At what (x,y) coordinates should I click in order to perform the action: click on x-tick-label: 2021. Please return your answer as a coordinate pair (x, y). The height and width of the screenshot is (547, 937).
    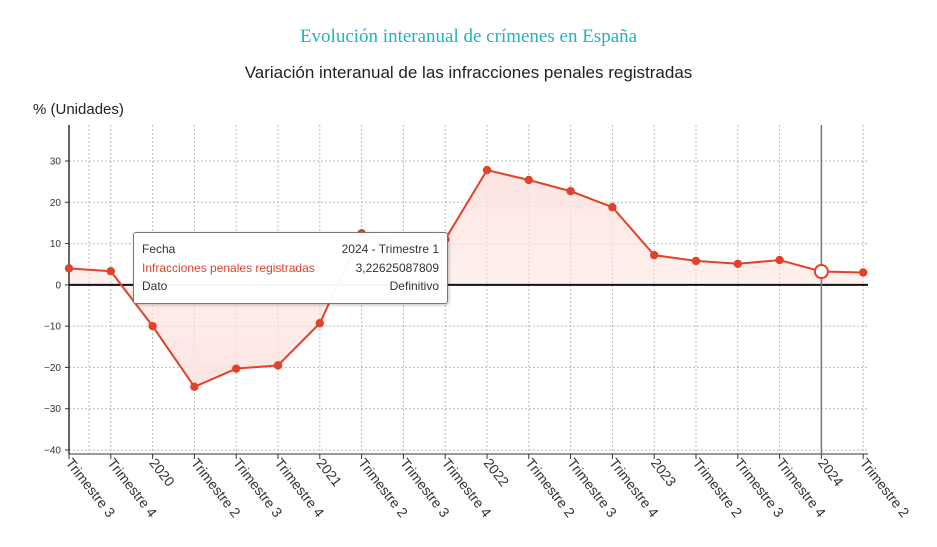
    Looking at the image, I should click on (329, 472).